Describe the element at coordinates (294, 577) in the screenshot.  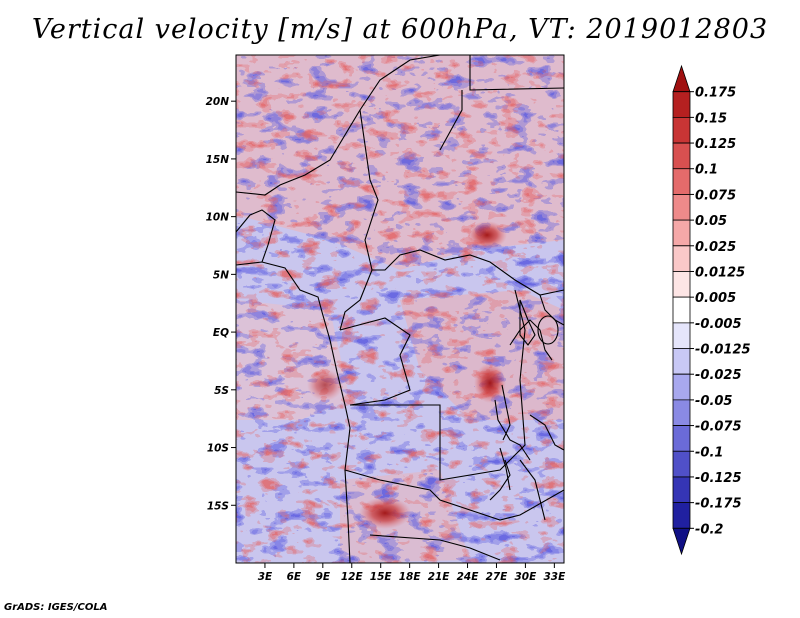
I see `lon-tick-label: 6E` at that location.